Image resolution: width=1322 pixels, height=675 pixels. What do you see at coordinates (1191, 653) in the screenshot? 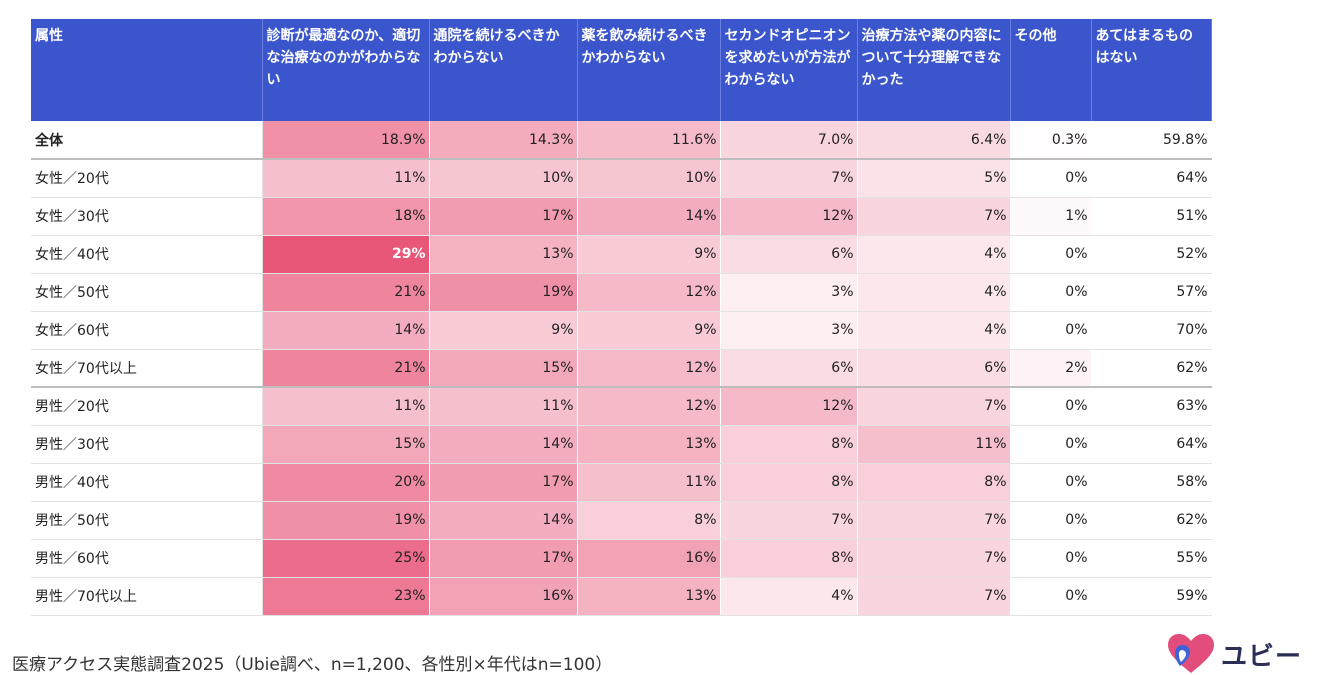
I see `heart-logo-icon` at bounding box center [1191, 653].